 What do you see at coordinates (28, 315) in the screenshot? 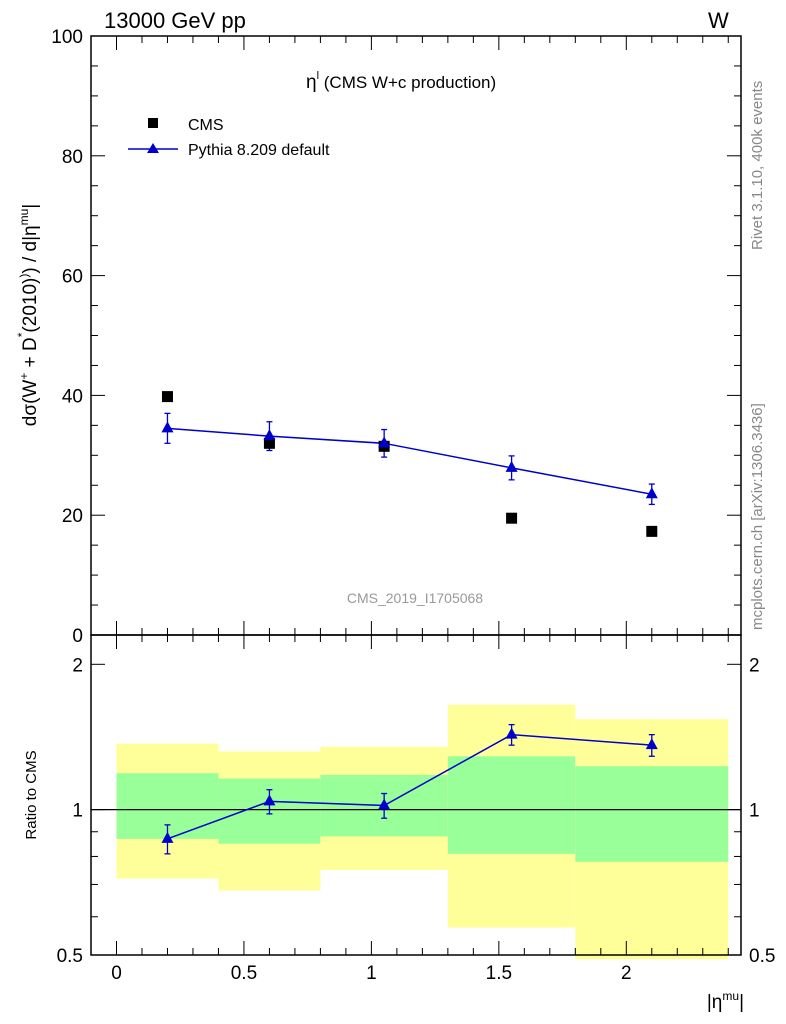
I see `y-axis-label: dσ(W+ + D*(2010))) / d|ηmu|` at bounding box center [28, 315].